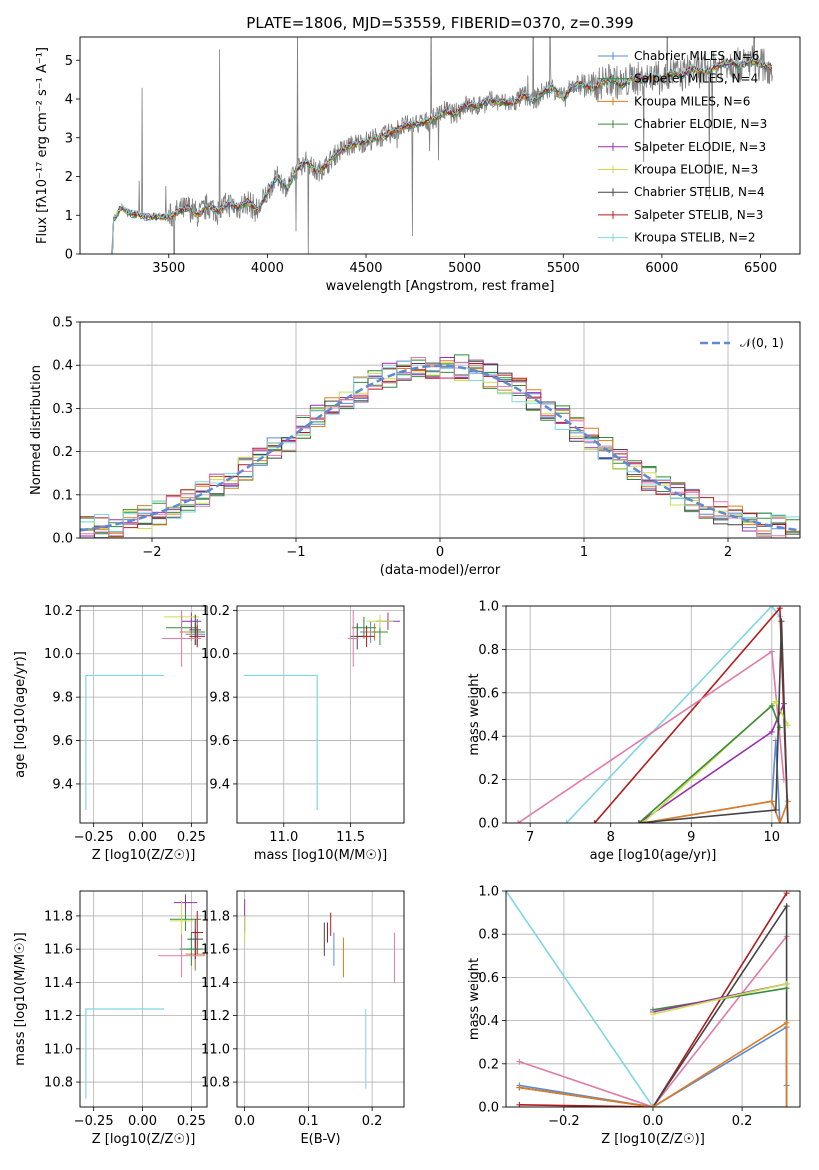 This screenshot has width=819, height=1170. I want to click on y-tick-label: 11.8, so click(215, 916).